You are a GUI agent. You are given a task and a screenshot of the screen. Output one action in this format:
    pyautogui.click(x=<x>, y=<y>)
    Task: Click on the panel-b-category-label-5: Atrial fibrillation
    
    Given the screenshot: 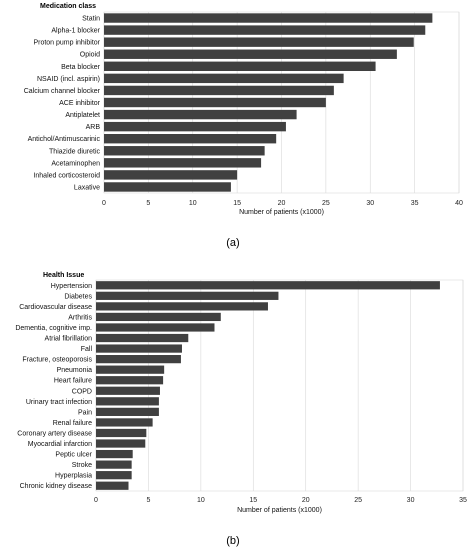 What is the action you would take?
    pyautogui.click(x=69, y=339)
    